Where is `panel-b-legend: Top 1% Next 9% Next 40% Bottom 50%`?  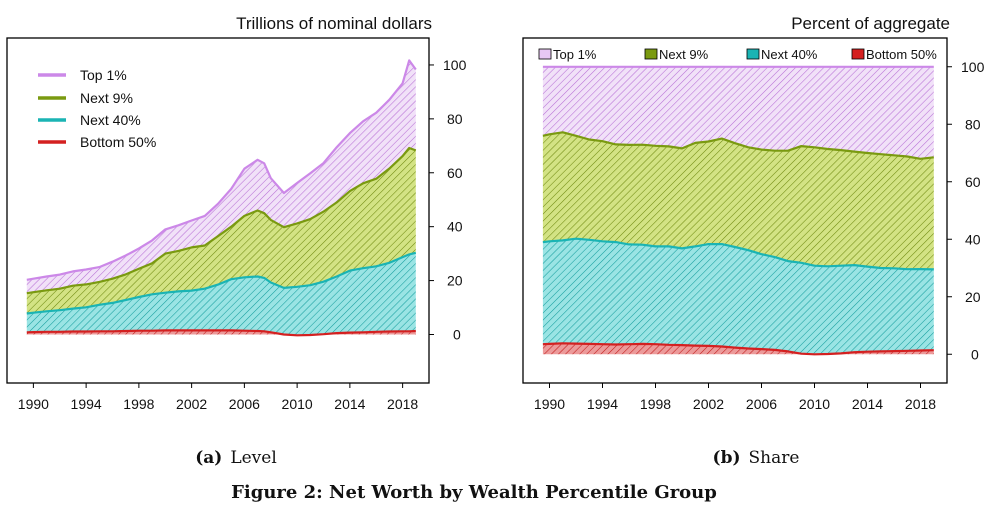 panel-b-legend: Top 1% Next 9% Next 40% Bottom 50% is located at coordinates (737, 54).